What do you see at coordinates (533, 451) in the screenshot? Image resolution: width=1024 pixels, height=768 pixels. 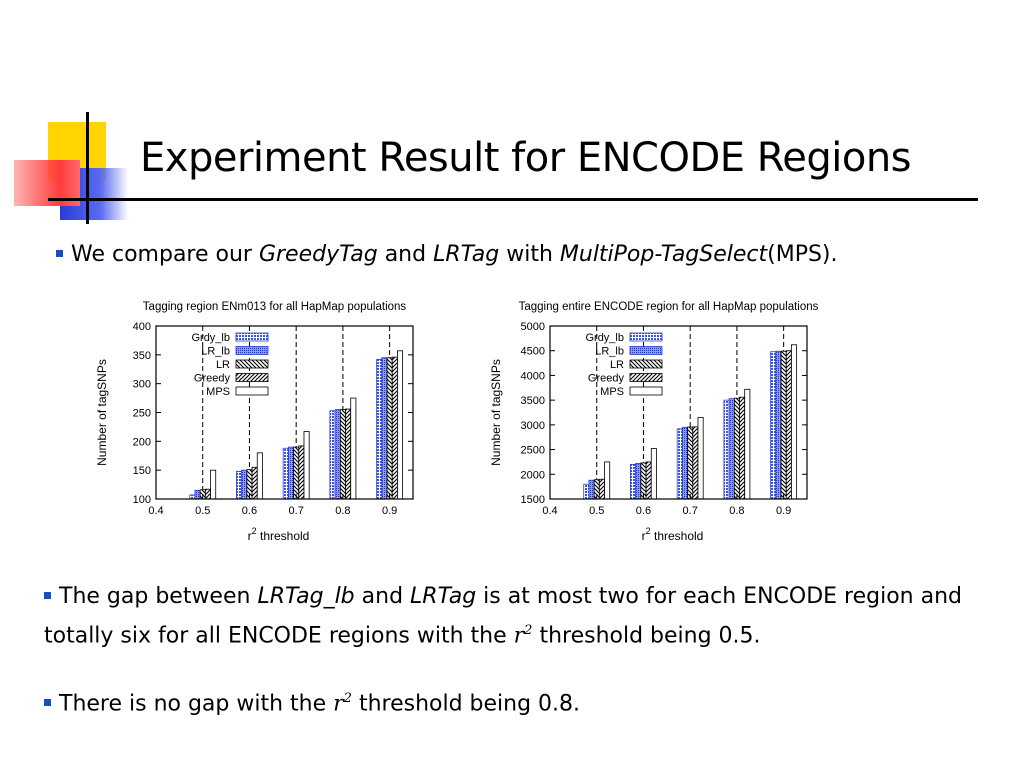 I see `y-tick-label: 2500` at bounding box center [533, 451].